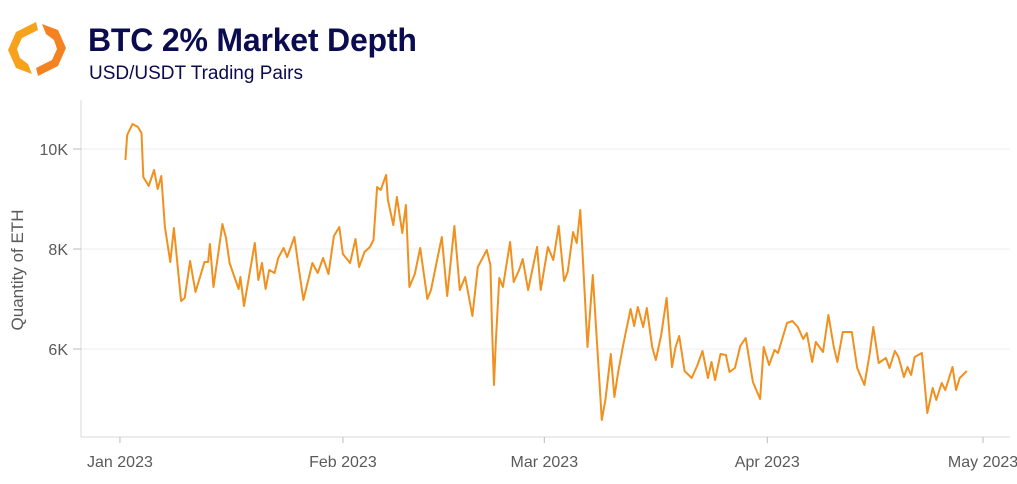  What do you see at coordinates (120, 462) in the screenshot?
I see `x-tick-label: Jan 2023` at bounding box center [120, 462].